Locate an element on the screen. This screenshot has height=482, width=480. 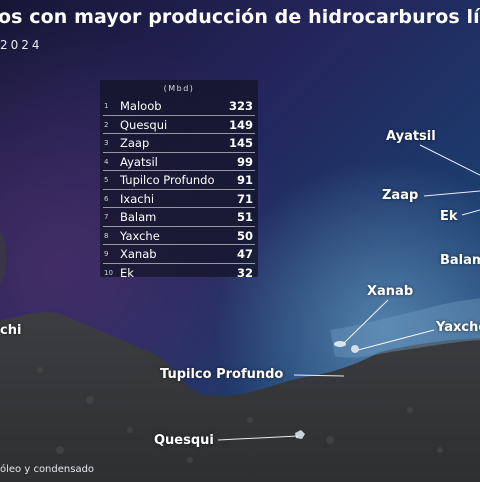
field-name: Ayatsil is located at coordinates (139, 161).